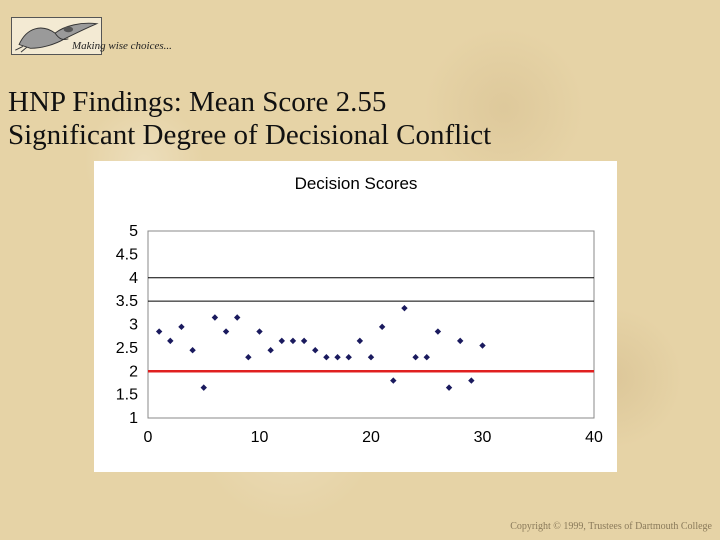 The image size is (720, 540). Describe the element at coordinates (483, 437) in the screenshot. I see `x-tick-label-3: 30` at that location.